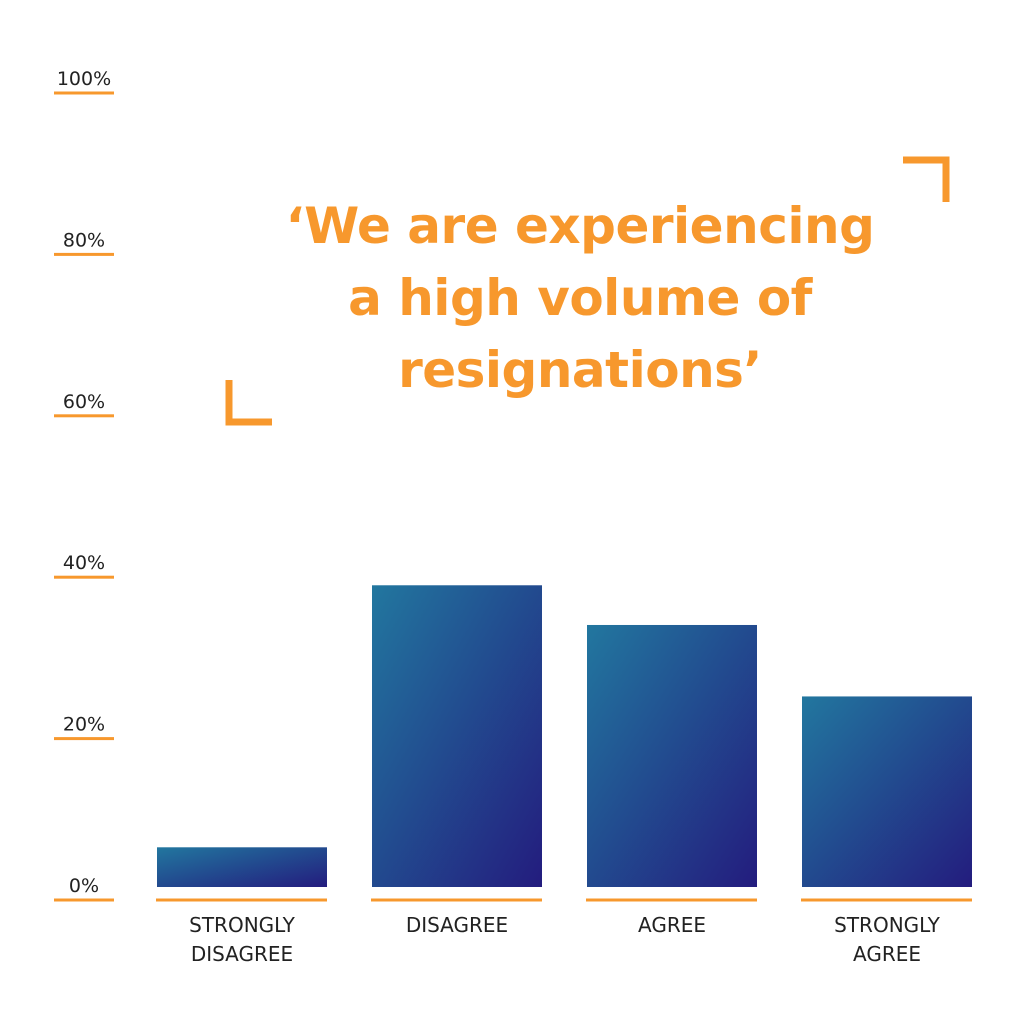 This screenshot has width=1024, height=1015. What do you see at coordinates (84, 886) in the screenshot?
I see `y-tick-label: 0%` at bounding box center [84, 886].